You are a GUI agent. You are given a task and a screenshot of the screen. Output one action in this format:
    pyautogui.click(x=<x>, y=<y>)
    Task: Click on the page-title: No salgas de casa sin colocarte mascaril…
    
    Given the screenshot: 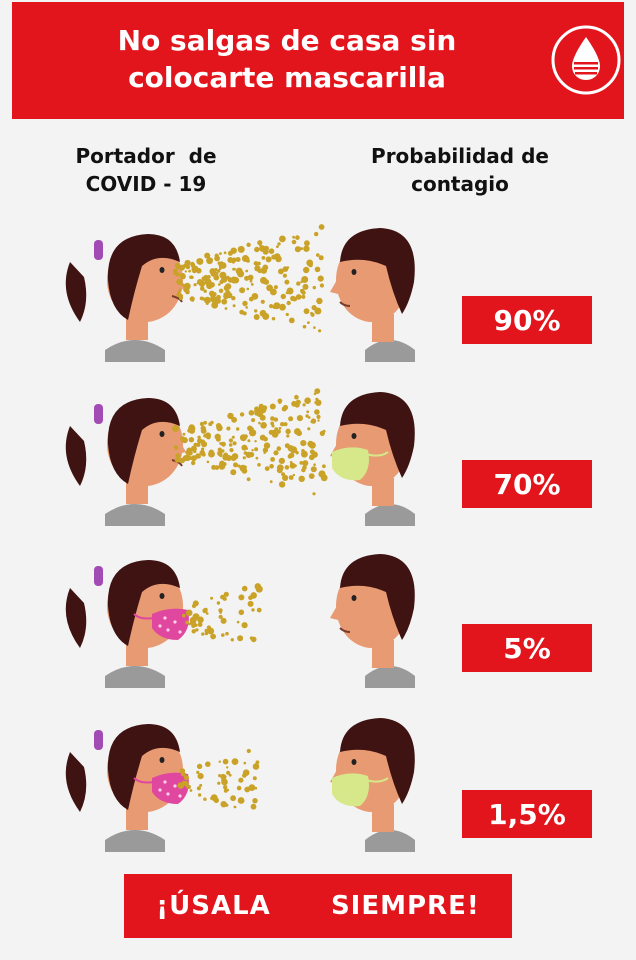 What is the action you would take?
    pyautogui.click(x=287, y=59)
    